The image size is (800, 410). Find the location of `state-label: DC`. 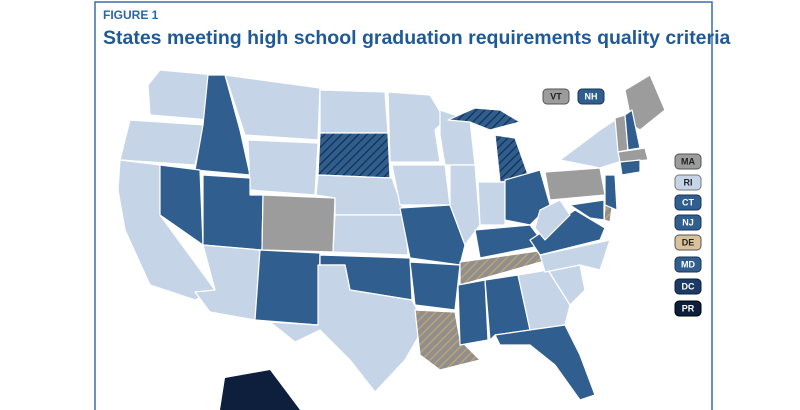

state-label: DC is located at coordinates (688, 286).